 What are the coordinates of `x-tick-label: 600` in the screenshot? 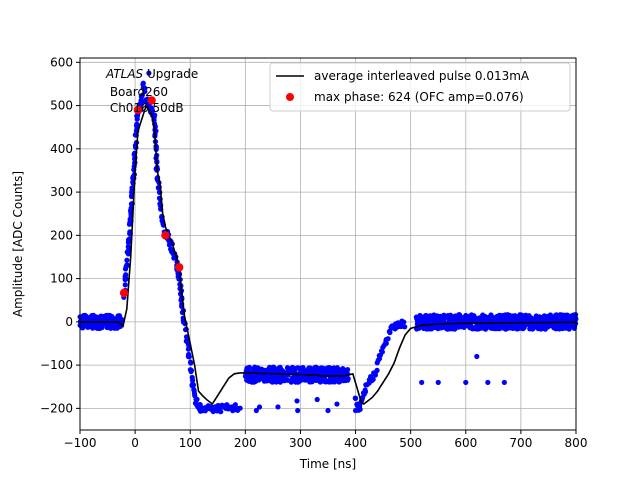 It's located at (465, 443).